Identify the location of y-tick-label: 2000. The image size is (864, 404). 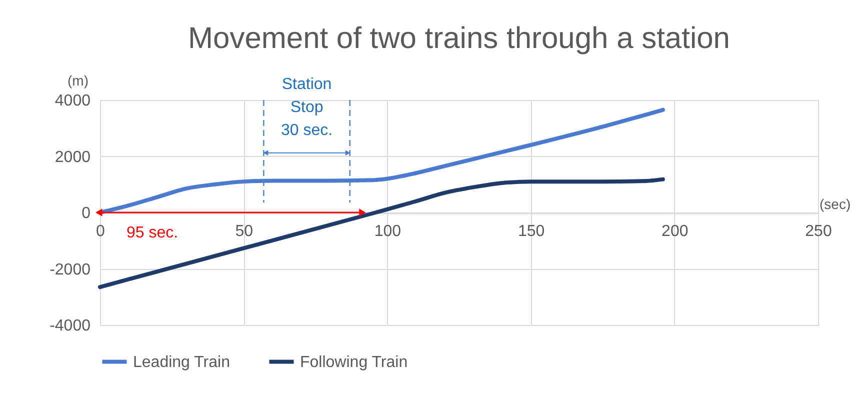
(72, 157).